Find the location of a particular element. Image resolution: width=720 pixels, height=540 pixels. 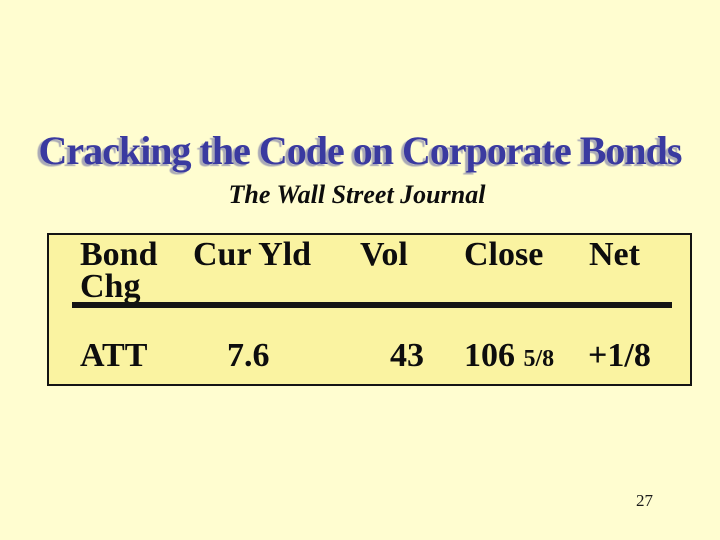

page-number: 27 is located at coordinates (644, 500).